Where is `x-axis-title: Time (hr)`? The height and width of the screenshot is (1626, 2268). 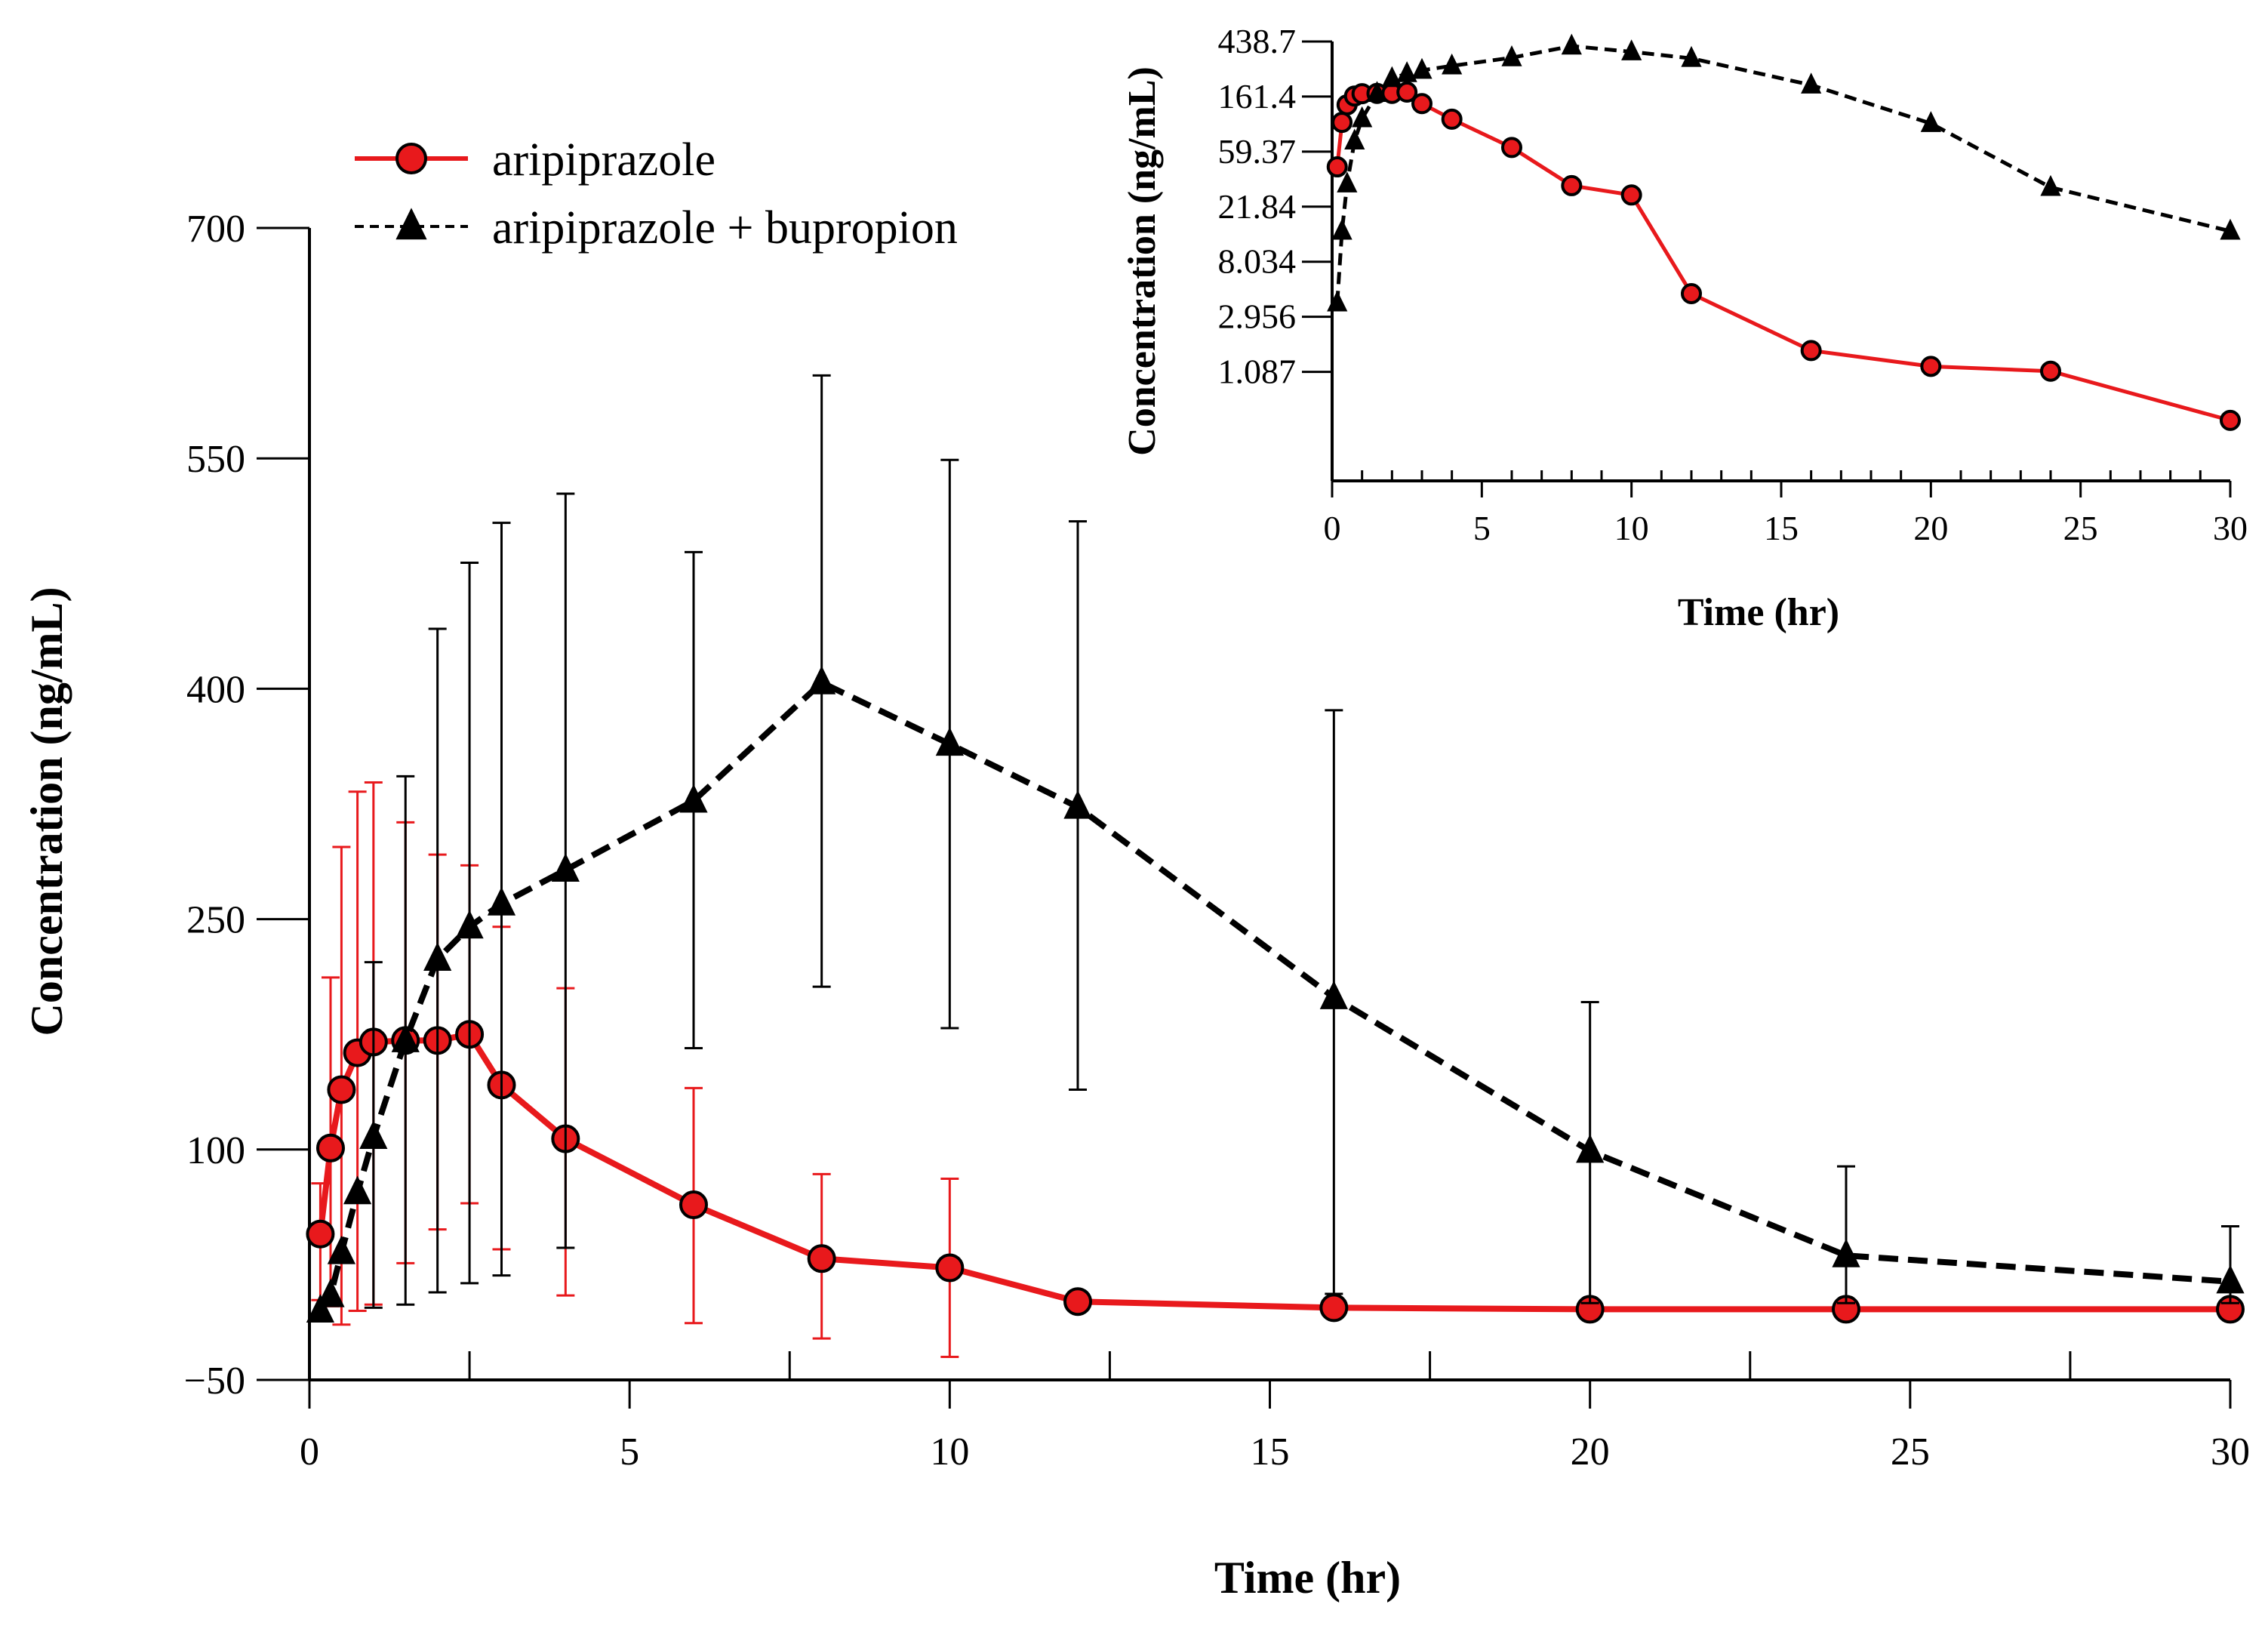 x-axis-title: Time (hr) is located at coordinates (1307, 1578).